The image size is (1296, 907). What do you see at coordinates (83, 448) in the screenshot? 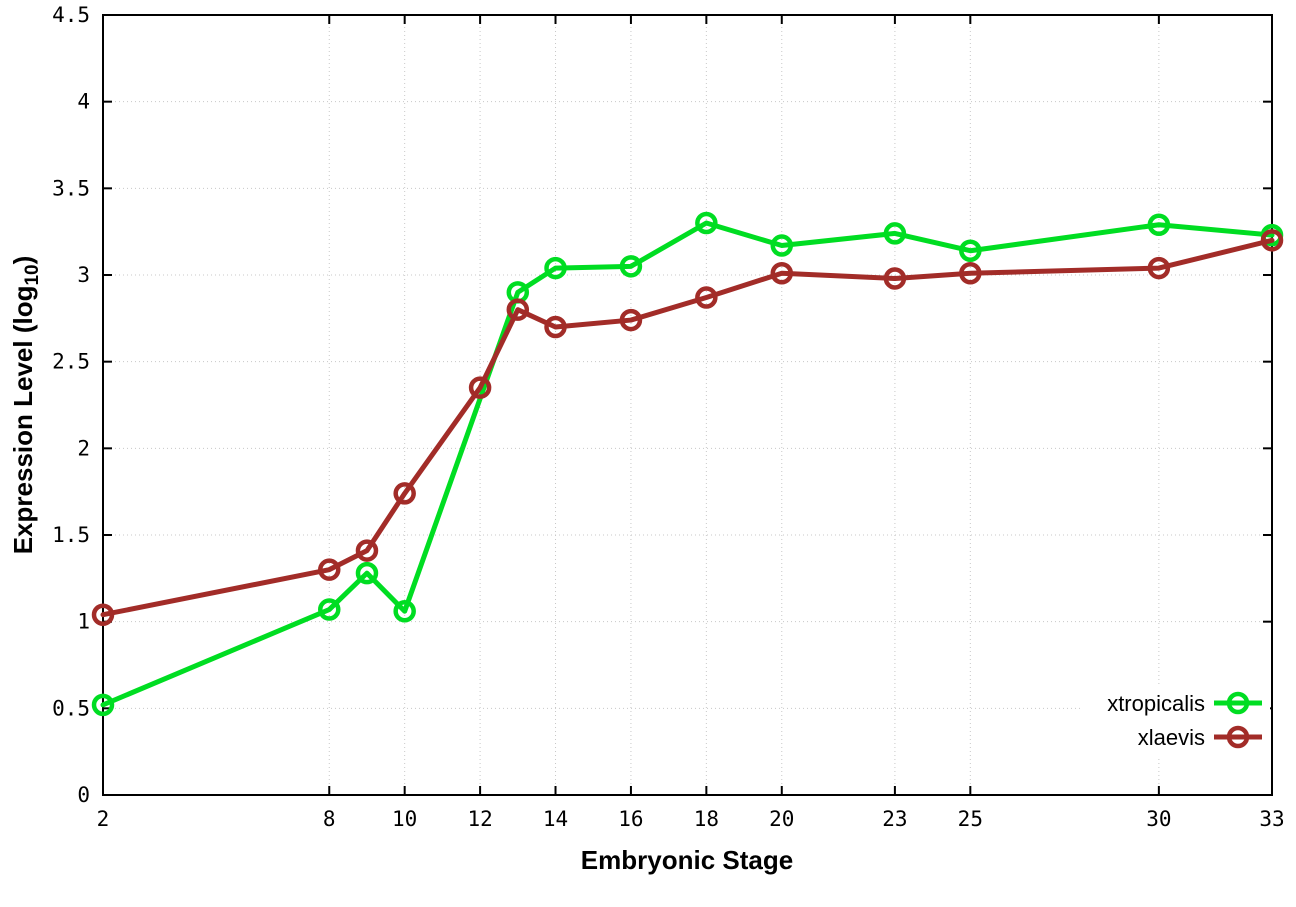
I see `y-tick-label: 2` at bounding box center [83, 448].